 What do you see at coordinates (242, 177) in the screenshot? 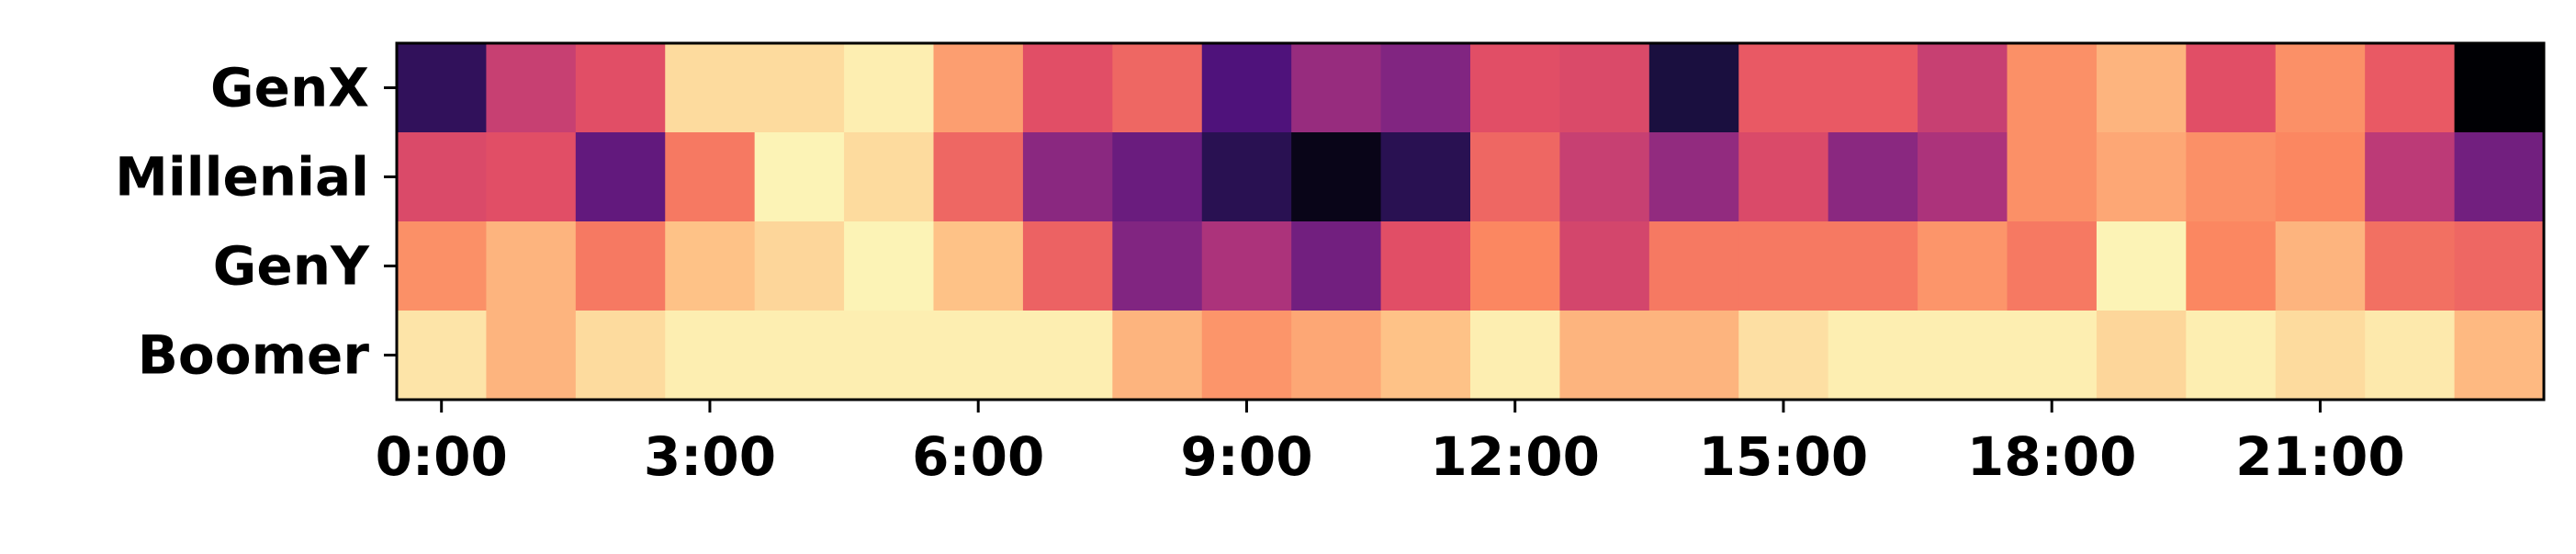
I see `y-tick-label: Millenial` at bounding box center [242, 177].